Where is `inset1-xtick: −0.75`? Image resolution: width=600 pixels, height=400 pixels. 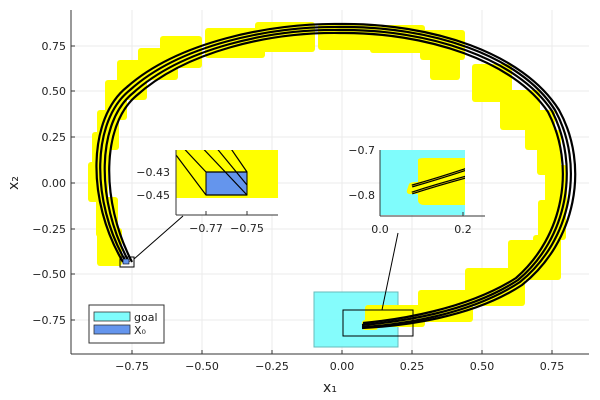 inset1-xtick: −0.75 is located at coordinates (247, 228).